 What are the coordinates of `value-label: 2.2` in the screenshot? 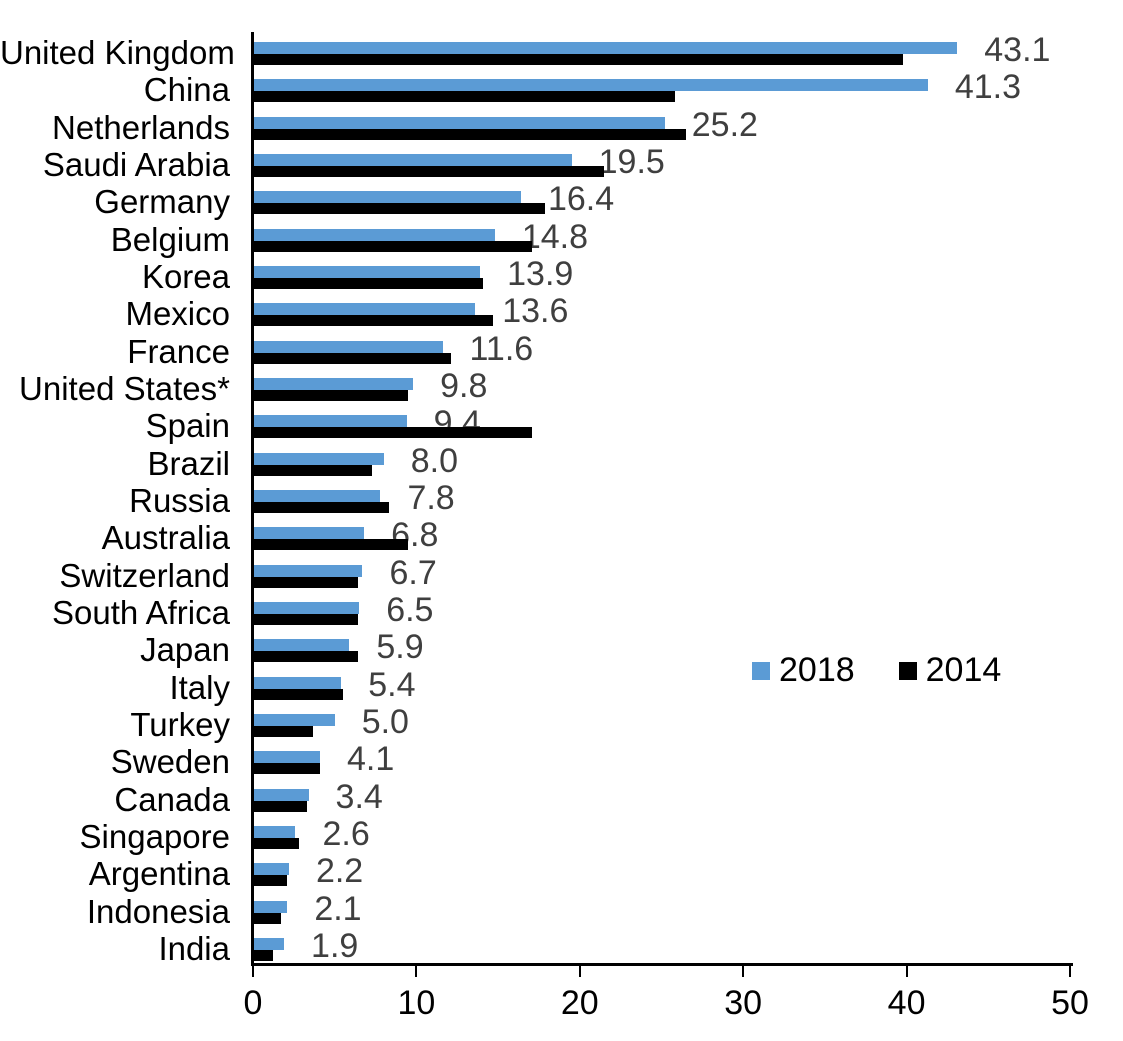 It's located at (339, 871).